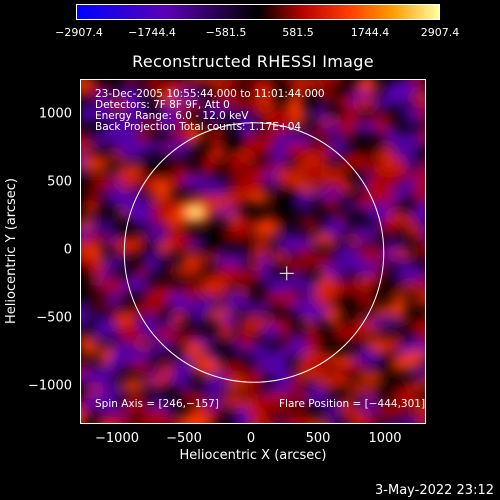 The height and width of the screenshot is (500, 500). I want to click on colorbar-tick-label: 581.5, so click(298, 32).